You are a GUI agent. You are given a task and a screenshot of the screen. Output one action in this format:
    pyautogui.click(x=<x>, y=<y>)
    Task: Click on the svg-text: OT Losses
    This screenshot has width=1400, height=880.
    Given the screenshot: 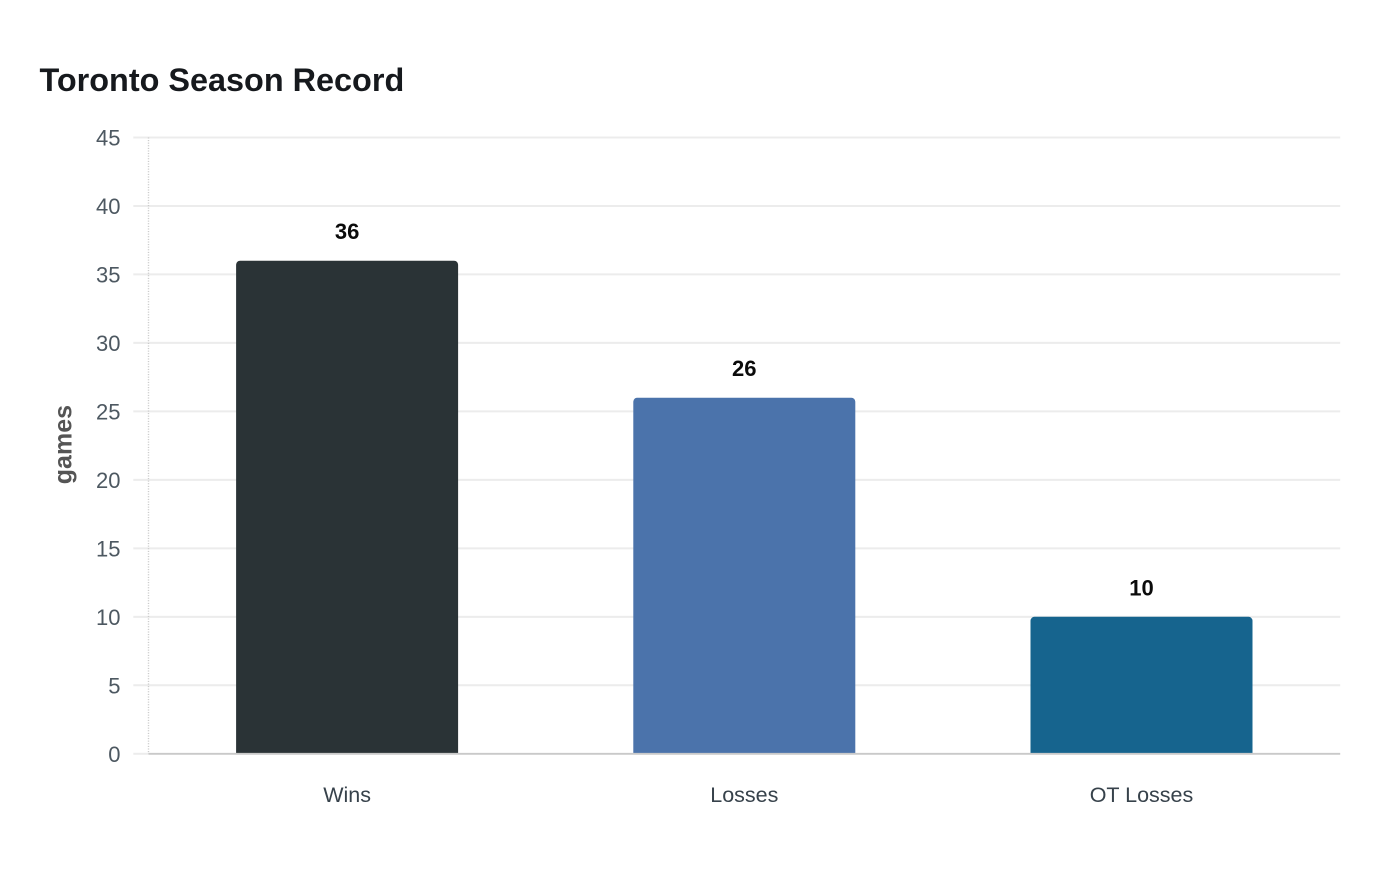 What is the action you would take?
    pyautogui.click(x=1142, y=795)
    